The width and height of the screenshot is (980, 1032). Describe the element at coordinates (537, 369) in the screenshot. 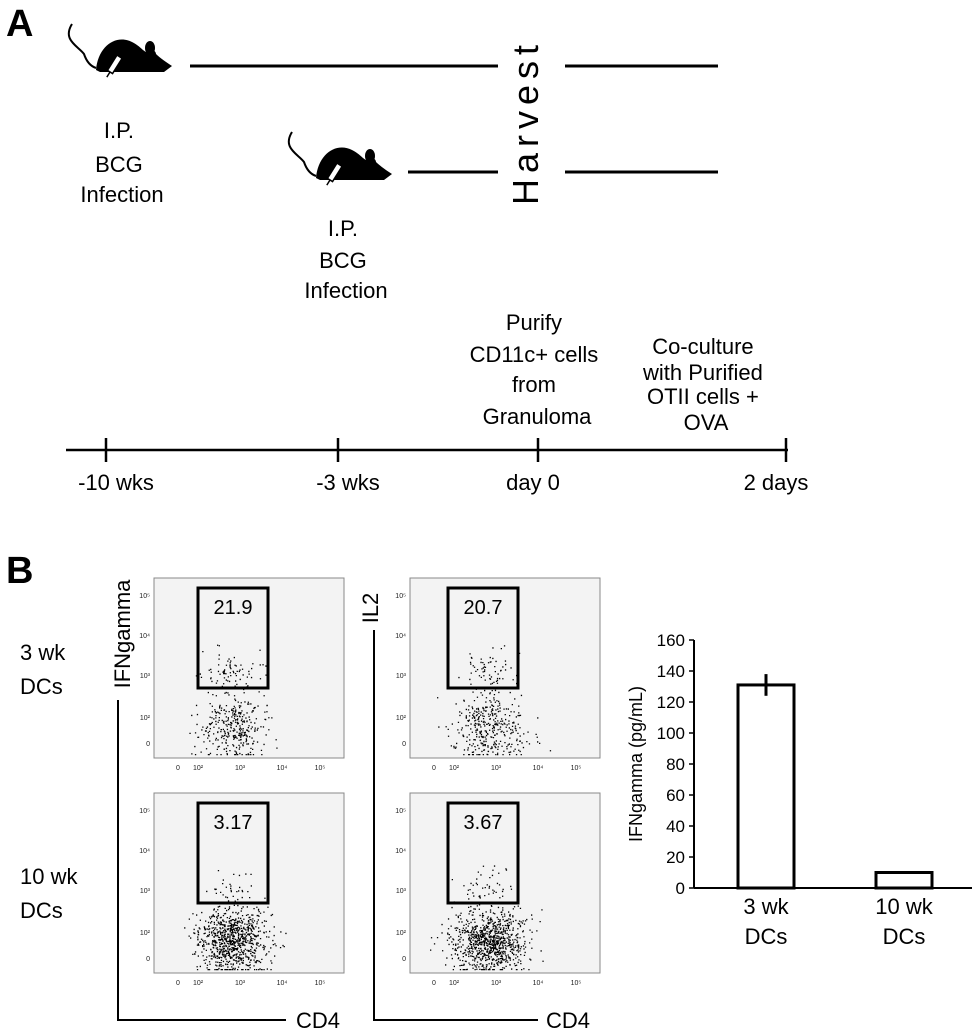

I see `purify-step-label: Purify CD11c+ cells from Granuloma` at that location.